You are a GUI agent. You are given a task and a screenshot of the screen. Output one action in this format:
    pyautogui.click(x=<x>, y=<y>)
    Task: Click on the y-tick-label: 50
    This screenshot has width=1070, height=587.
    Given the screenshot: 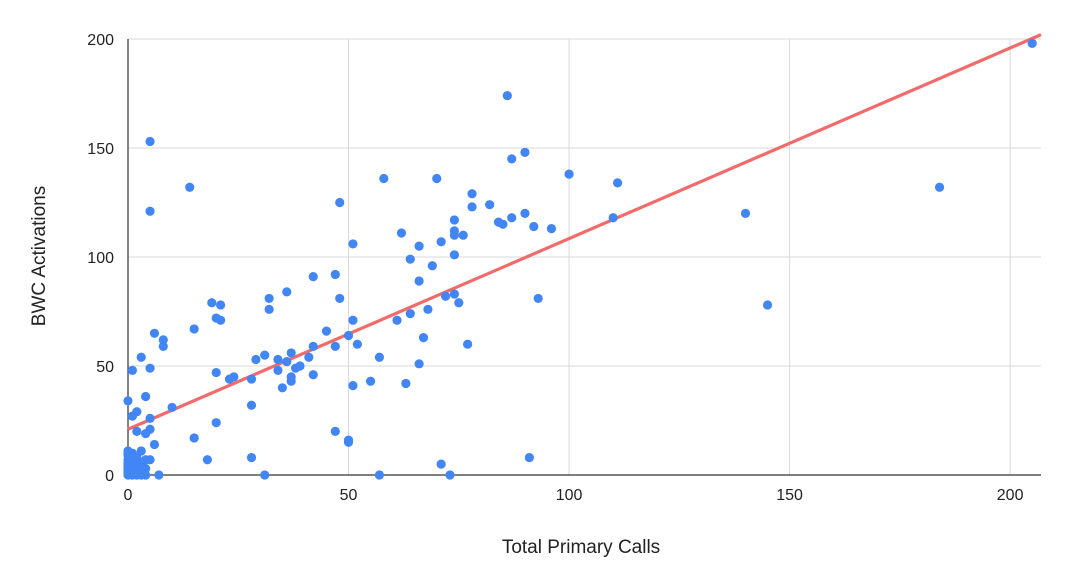 What is the action you would take?
    pyautogui.click(x=105, y=367)
    